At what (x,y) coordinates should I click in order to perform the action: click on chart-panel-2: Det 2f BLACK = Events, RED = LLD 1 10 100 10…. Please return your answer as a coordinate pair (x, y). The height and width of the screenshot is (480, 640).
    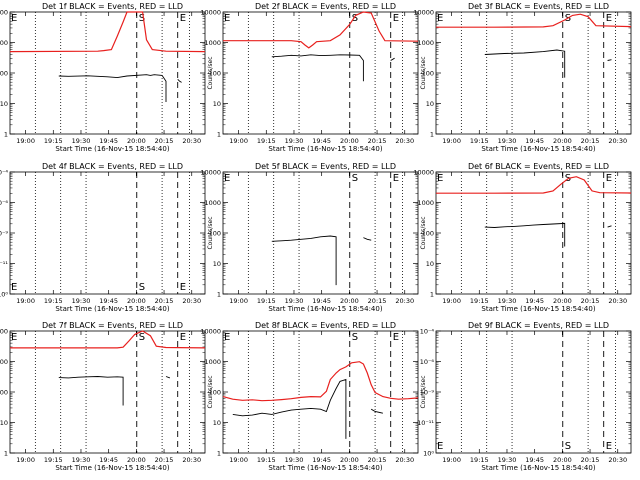
    Looking at the image, I should click on (309, 77).